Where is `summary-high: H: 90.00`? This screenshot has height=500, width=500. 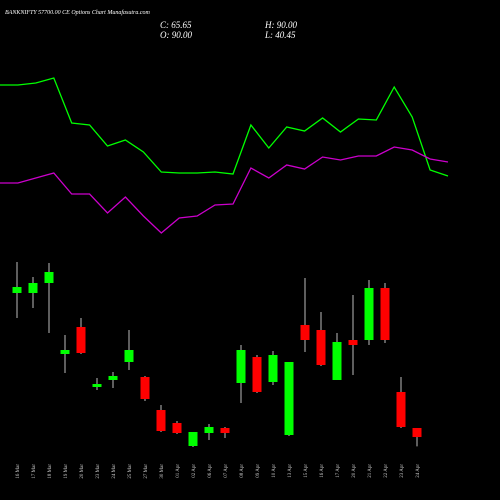 summary-high: H: 90.00 is located at coordinates (280, 25).